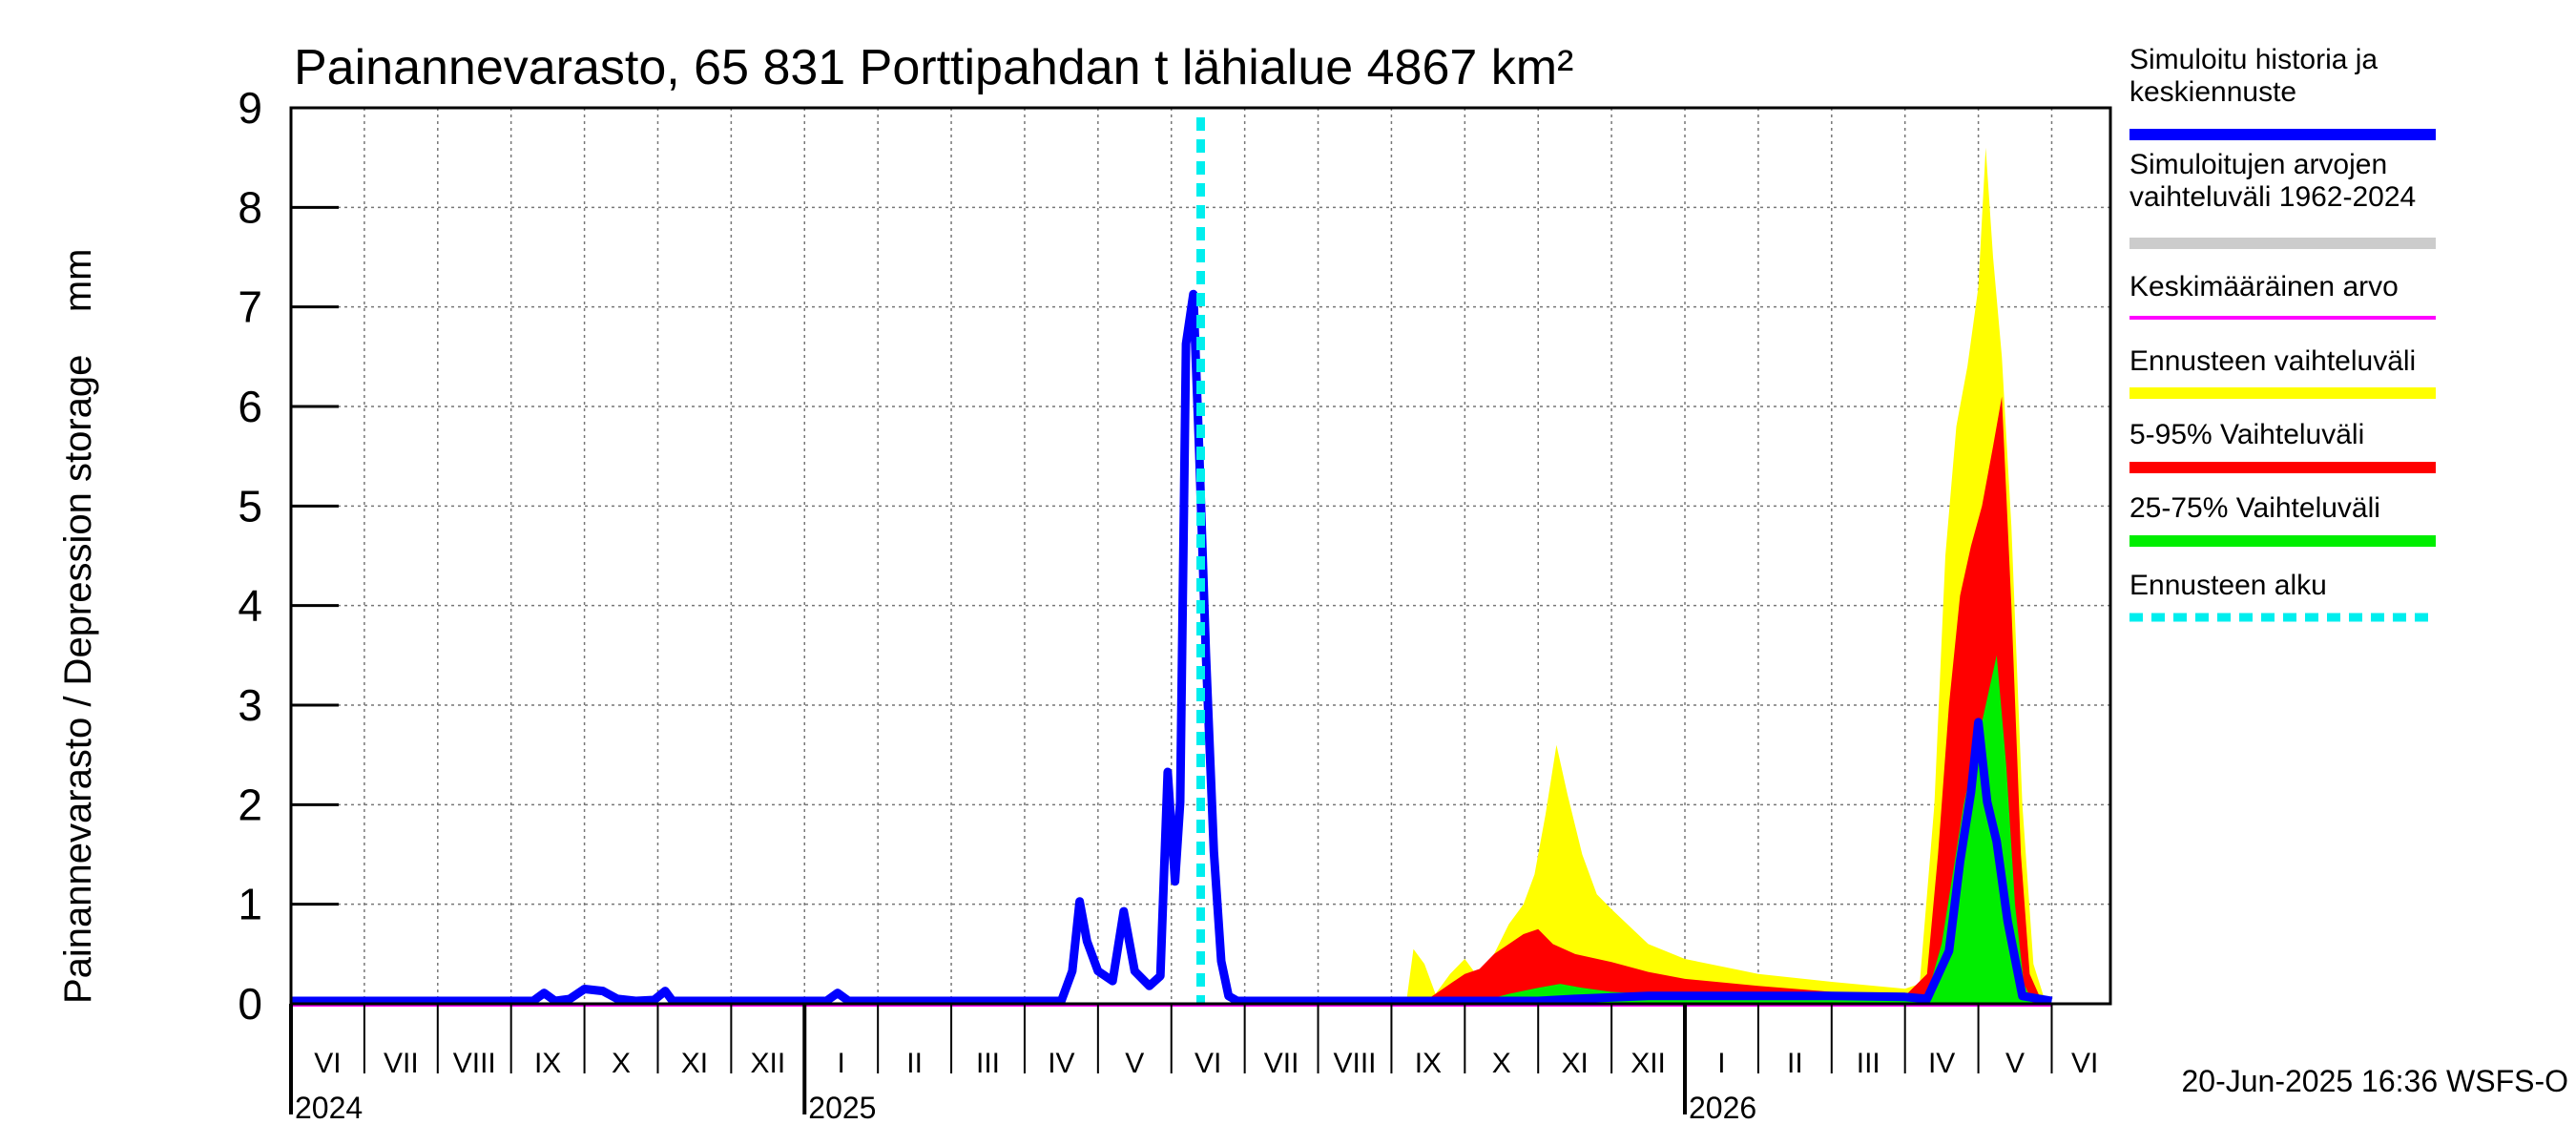 The width and height of the screenshot is (2576, 1145). What do you see at coordinates (250, 1004) in the screenshot?
I see `y-tick-label-0: 0` at bounding box center [250, 1004].